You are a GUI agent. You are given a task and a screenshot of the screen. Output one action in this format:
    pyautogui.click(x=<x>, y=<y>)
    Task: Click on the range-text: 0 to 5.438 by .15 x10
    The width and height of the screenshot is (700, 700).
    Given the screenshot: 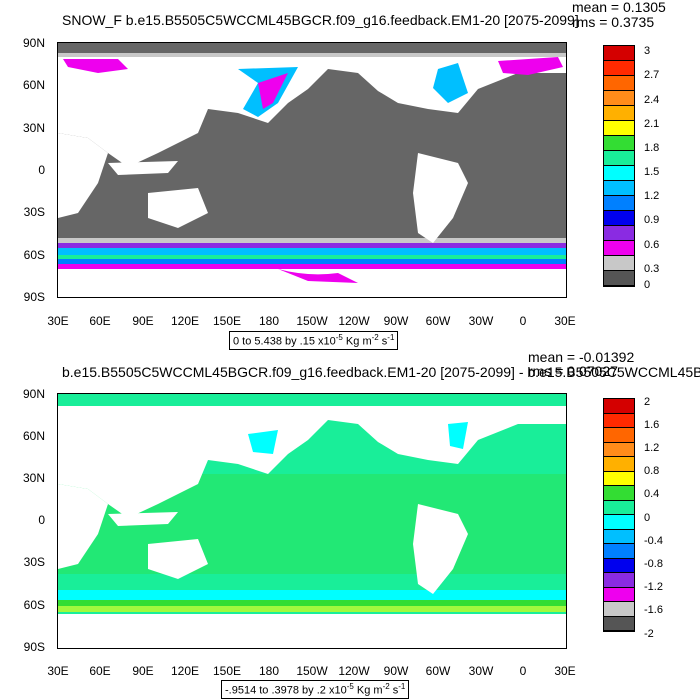 What is the action you would take?
    pyautogui.click(x=284, y=341)
    